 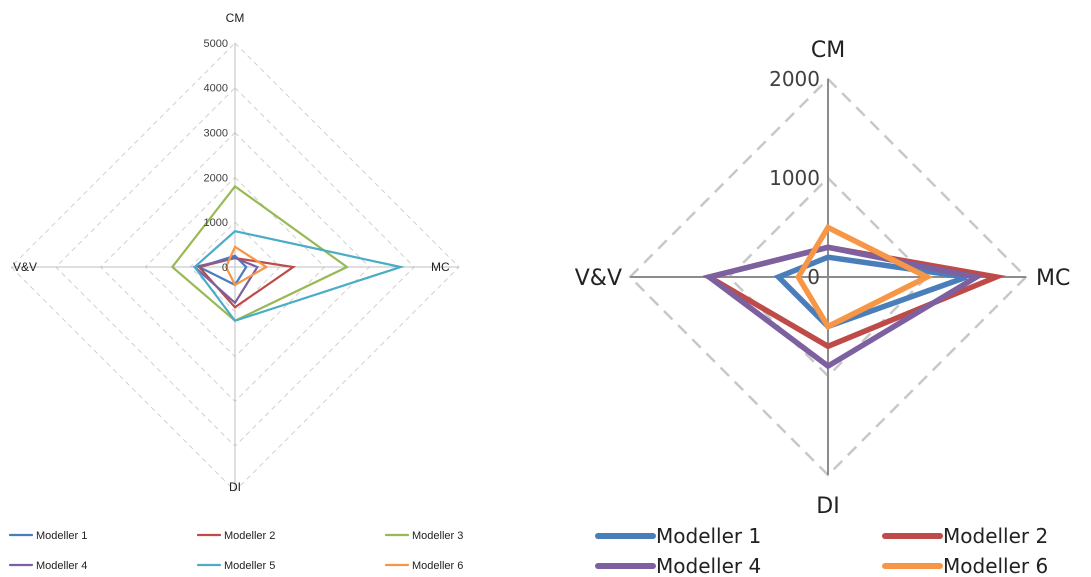 What do you see at coordinates (216, 44) in the screenshot?
I see `tick-label: 5000` at bounding box center [216, 44].